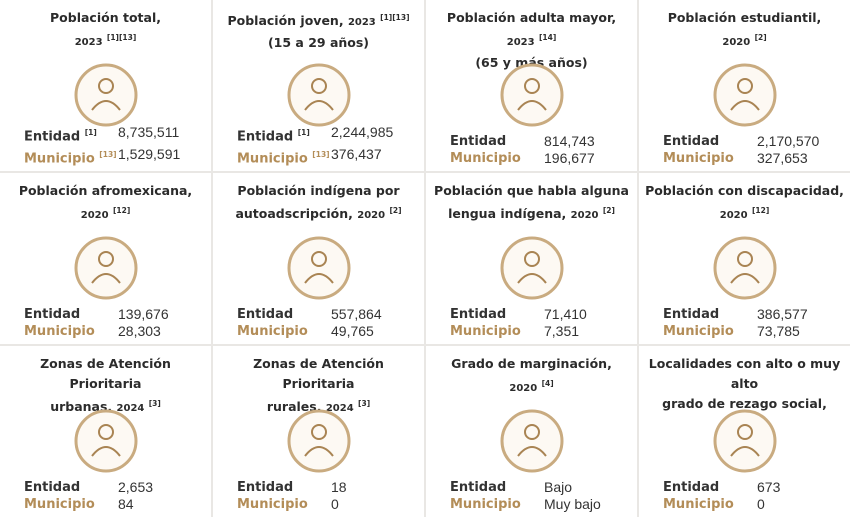 Image resolution: width=850 pixels, height=517 pixels. Describe the element at coordinates (744, 374) in the screenshot. I see `title-line: Localidades con alto o muy alto` at that location.